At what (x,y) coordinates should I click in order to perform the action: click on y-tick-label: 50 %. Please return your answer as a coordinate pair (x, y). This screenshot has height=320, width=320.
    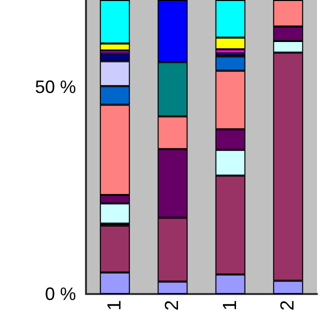
    Looking at the image, I should click on (55, 86).